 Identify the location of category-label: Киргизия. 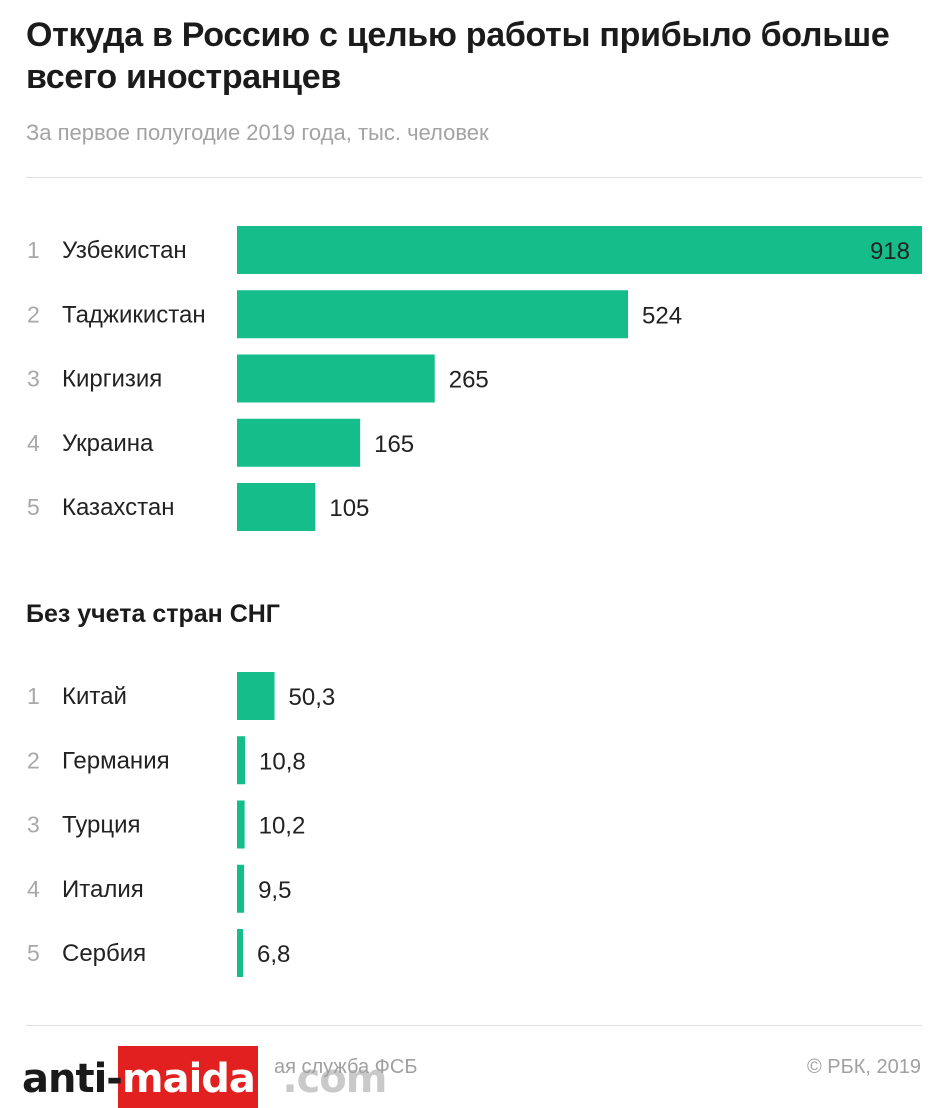
(112, 379).